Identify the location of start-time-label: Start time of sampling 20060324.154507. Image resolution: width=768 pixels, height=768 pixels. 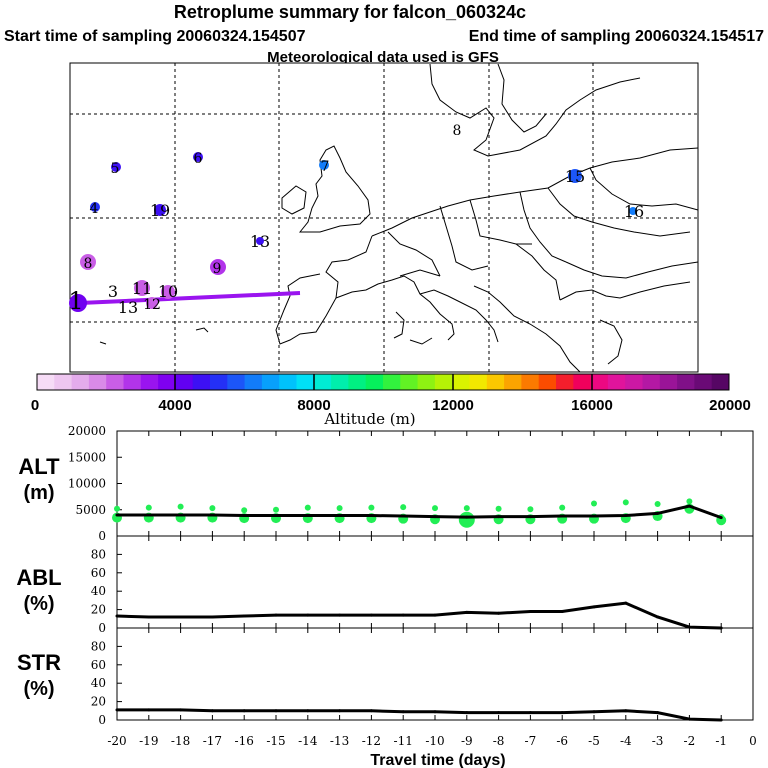
(155, 36).